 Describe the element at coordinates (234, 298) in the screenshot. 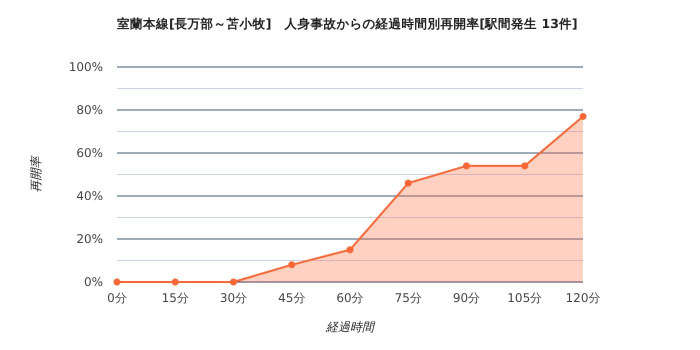

I see `x-tick-label: 30分` at that location.